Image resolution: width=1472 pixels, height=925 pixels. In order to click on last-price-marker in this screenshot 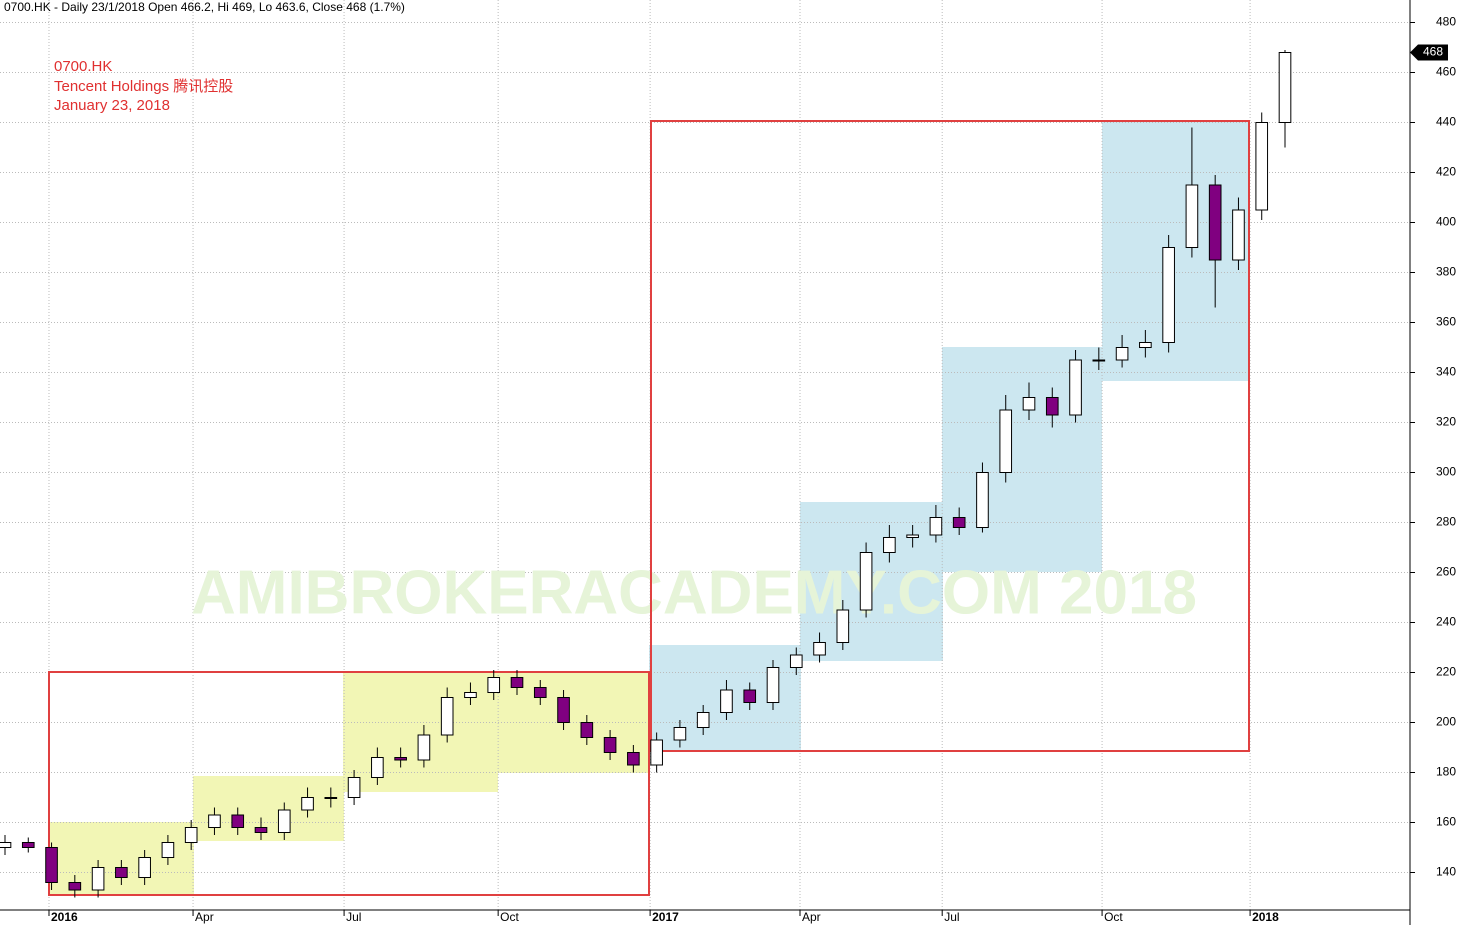, I will do `click(1429, 52)`.